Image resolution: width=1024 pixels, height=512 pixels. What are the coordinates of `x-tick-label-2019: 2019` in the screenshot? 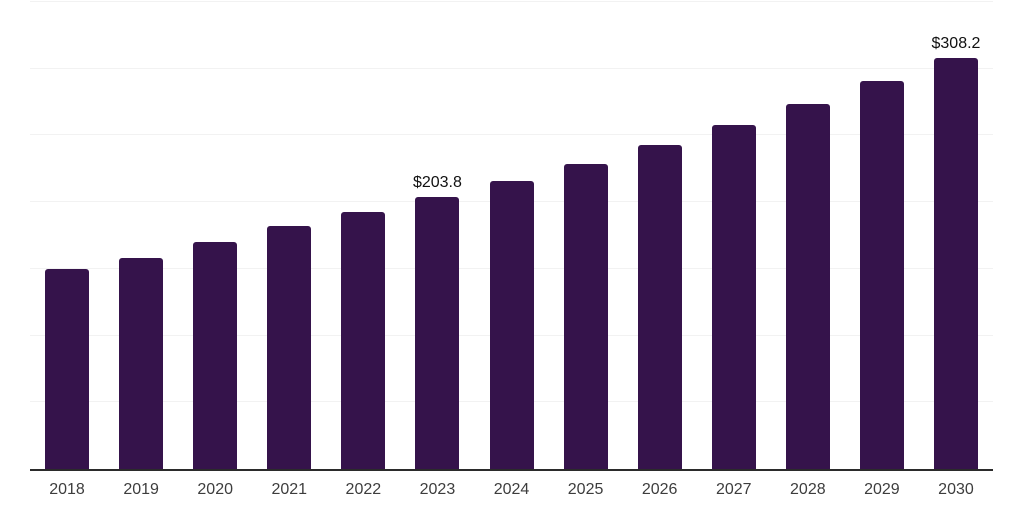 It's located at (141, 489).